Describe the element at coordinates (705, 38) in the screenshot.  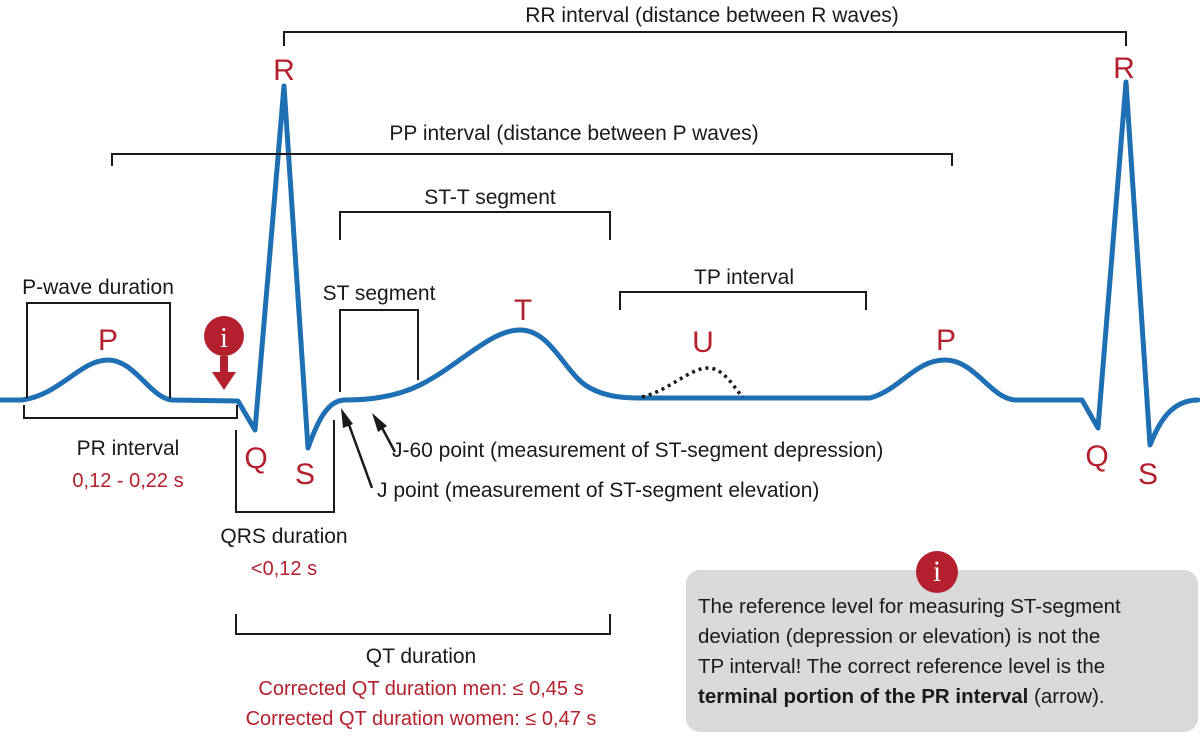
I see `rr-interval-bracket` at that location.